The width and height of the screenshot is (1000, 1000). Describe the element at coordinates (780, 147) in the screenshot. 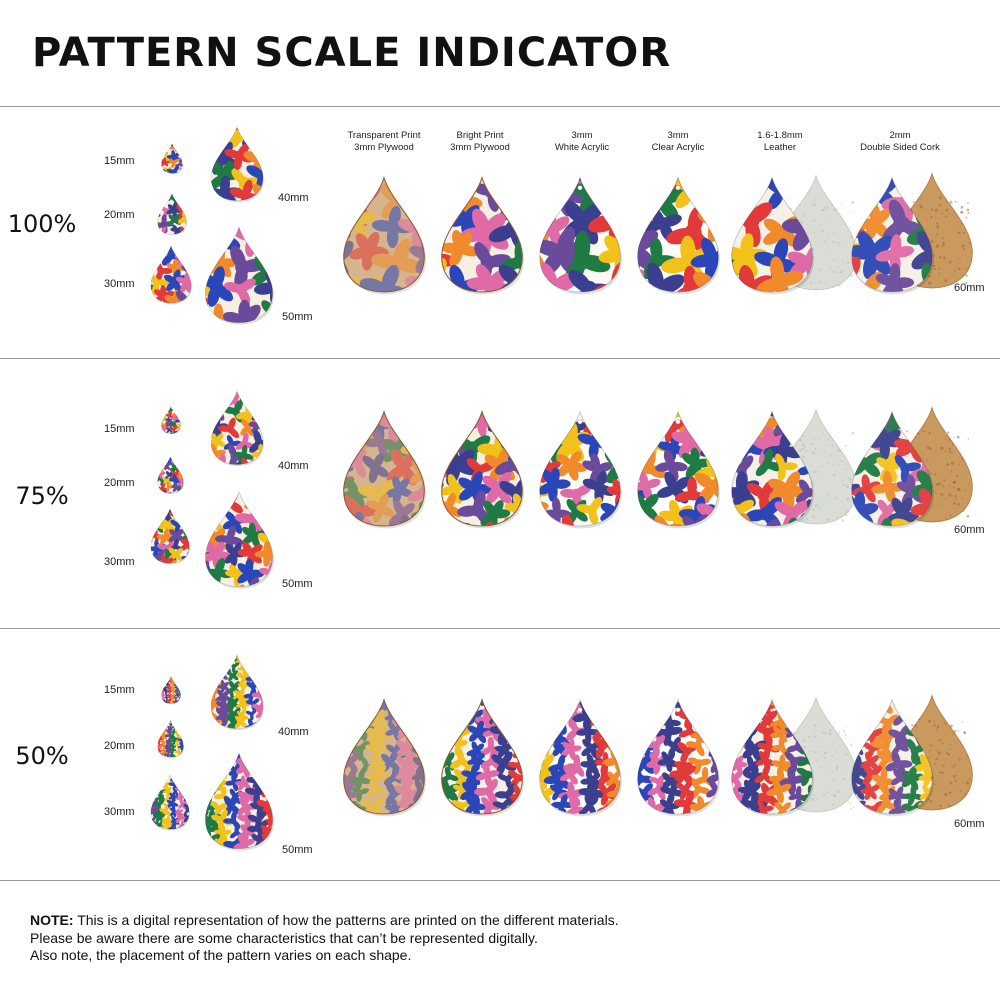

I see `material-label-line2: Leather` at that location.